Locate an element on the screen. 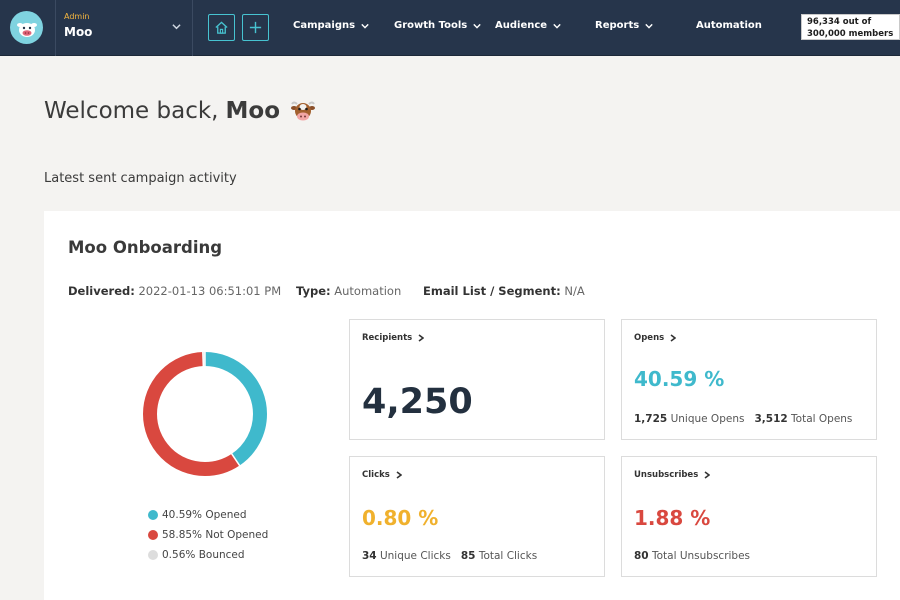 The width and height of the screenshot is (900, 600). clicks-breakdown: 34 Unique Clicks 85 Total Clicks is located at coordinates (449, 556).